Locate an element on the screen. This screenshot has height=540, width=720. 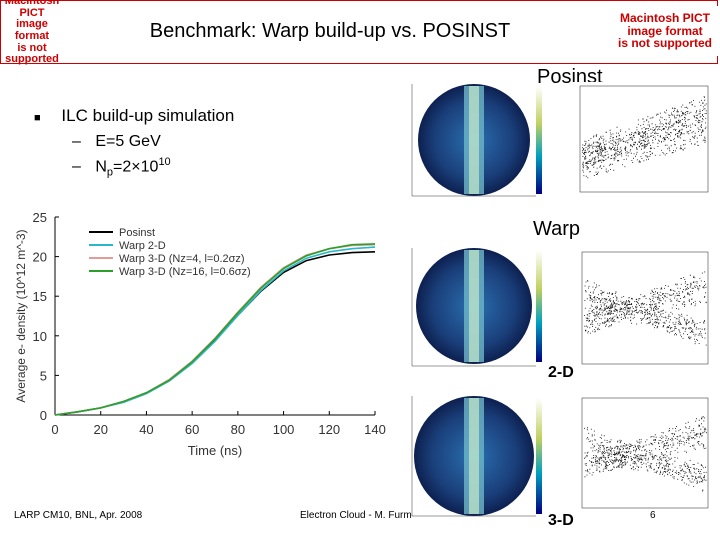
legend-label-1: Posinst is located at coordinates (137, 233).